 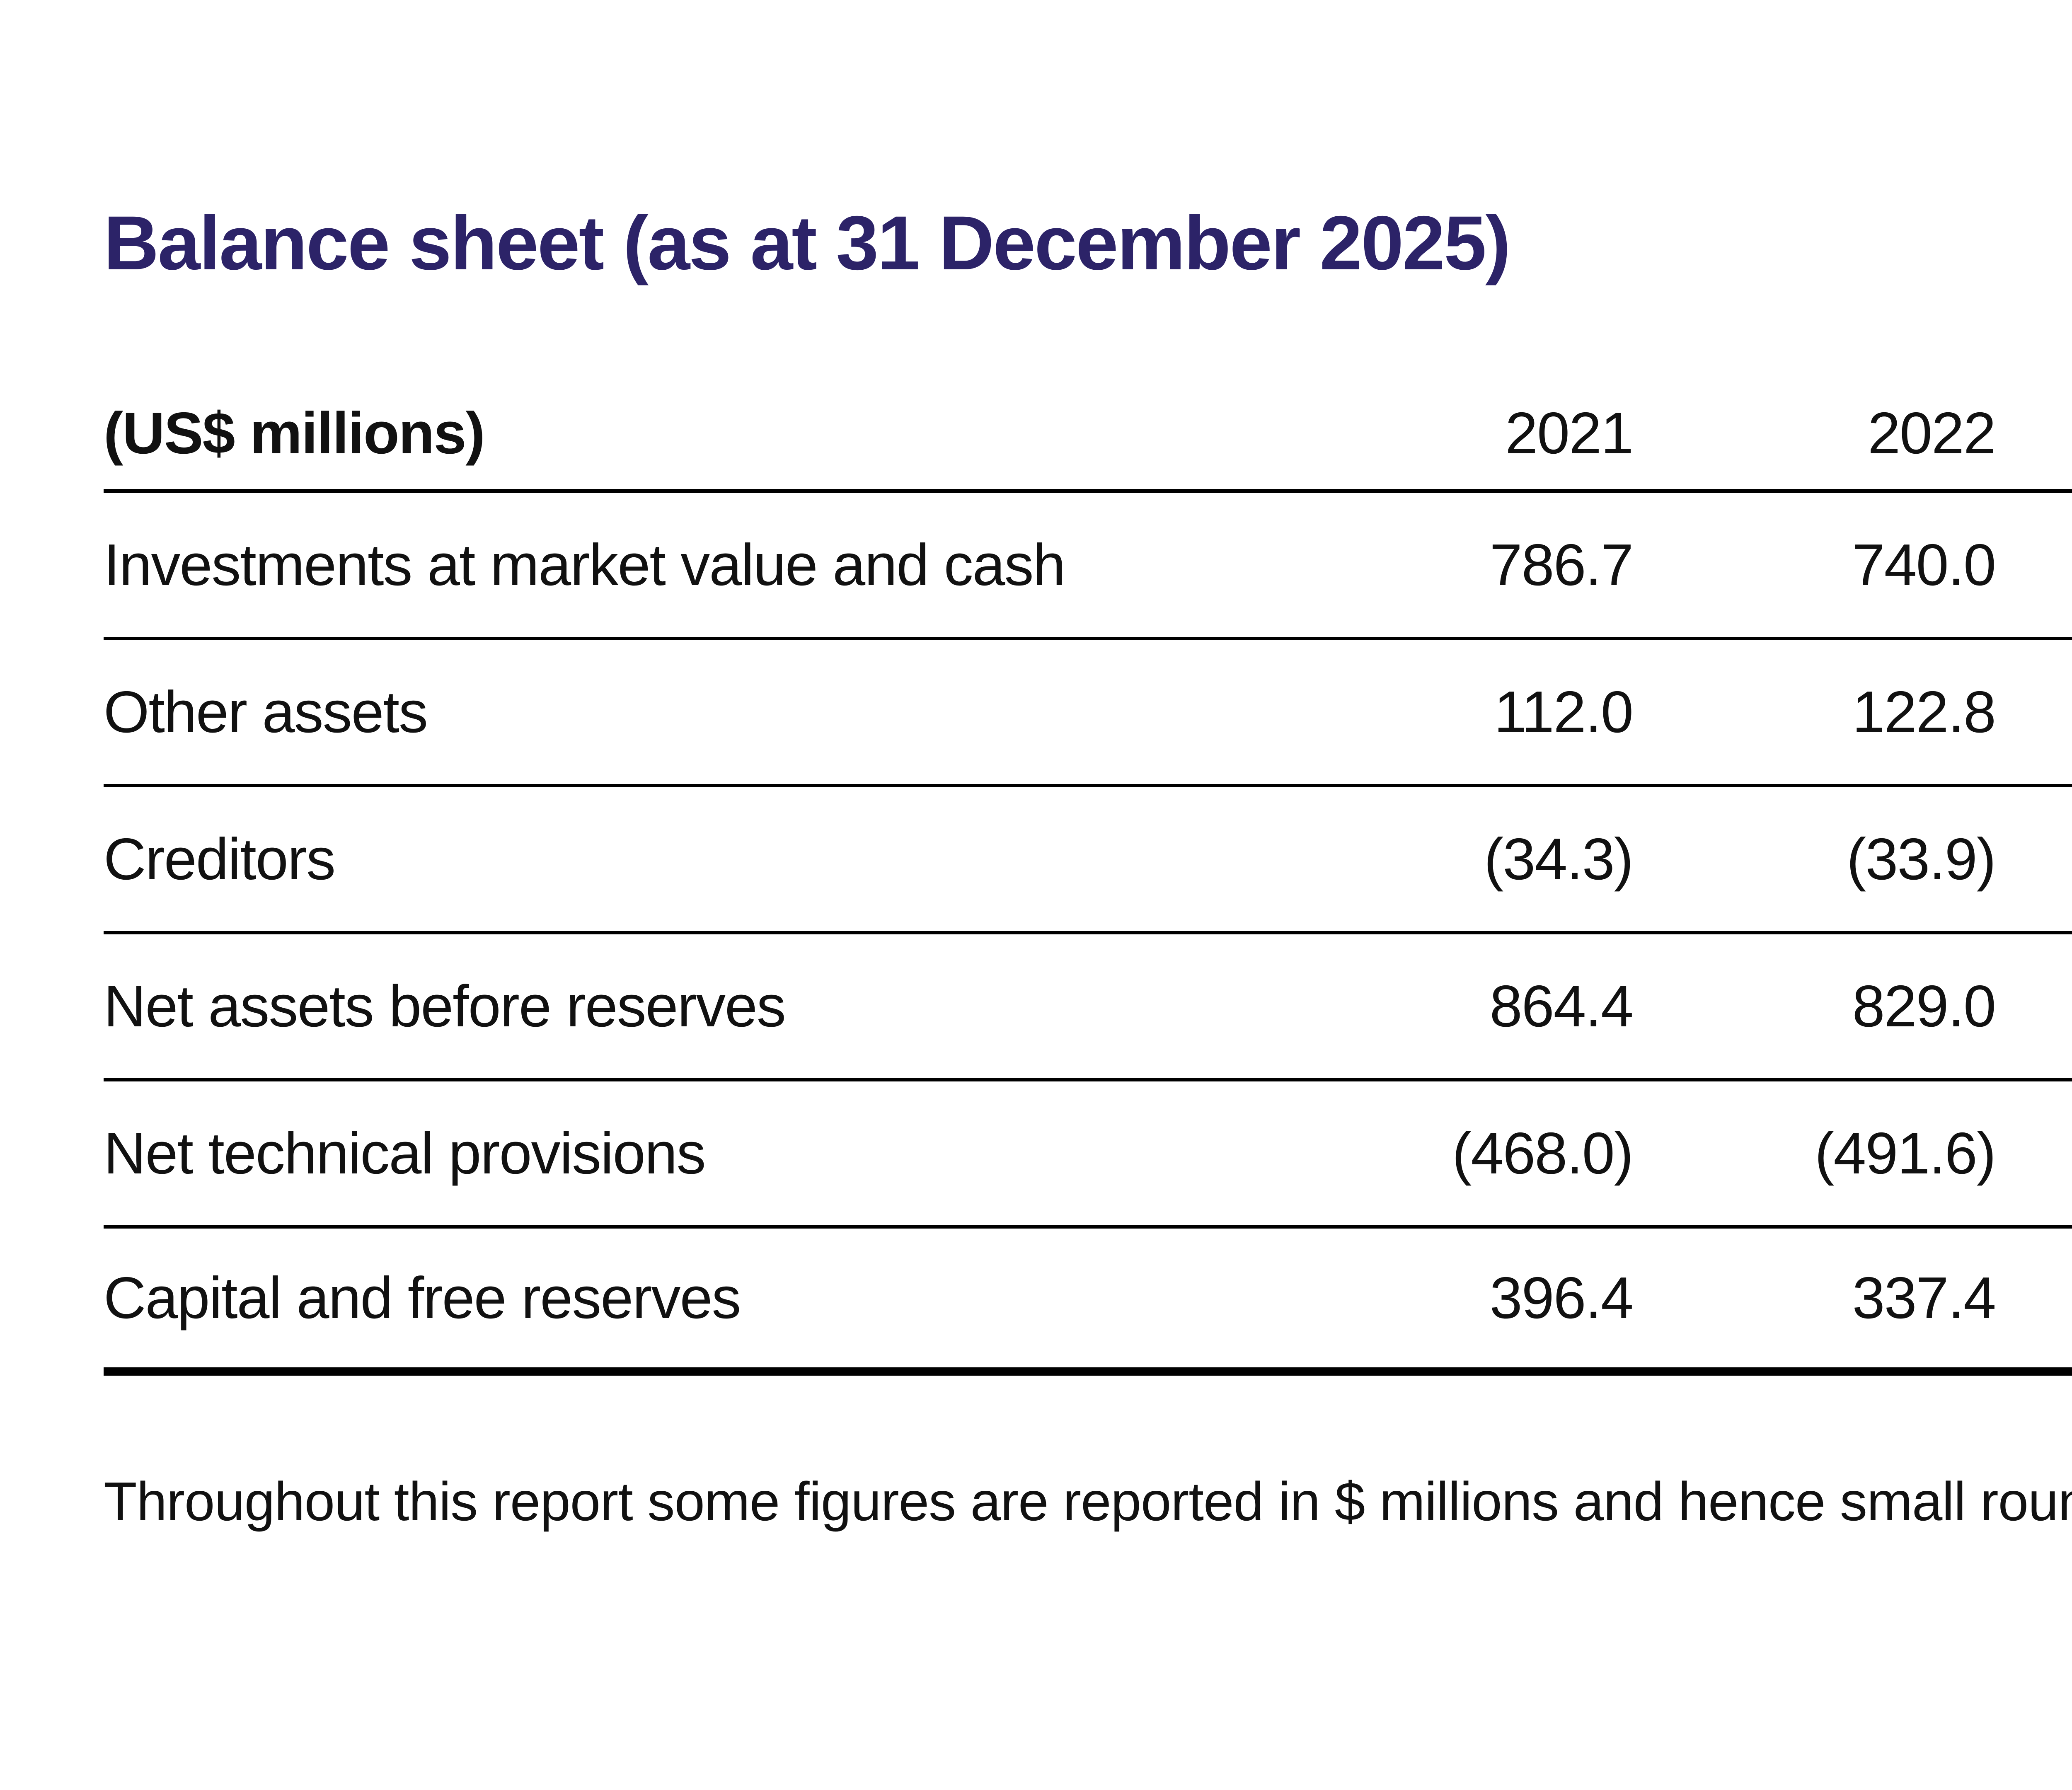 What do you see at coordinates (266, 712) in the screenshot?
I see `row-label: Other assets` at bounding box center [266, 712].